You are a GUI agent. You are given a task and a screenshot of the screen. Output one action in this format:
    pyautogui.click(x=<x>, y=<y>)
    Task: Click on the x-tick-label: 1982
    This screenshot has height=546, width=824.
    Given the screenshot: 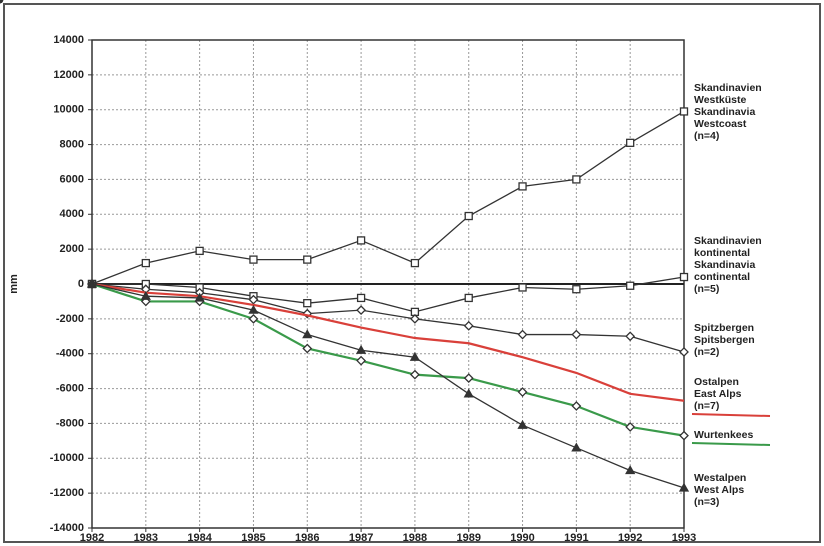 What is the action you would take?
    pyautogui.click(x=92, y=538)
    